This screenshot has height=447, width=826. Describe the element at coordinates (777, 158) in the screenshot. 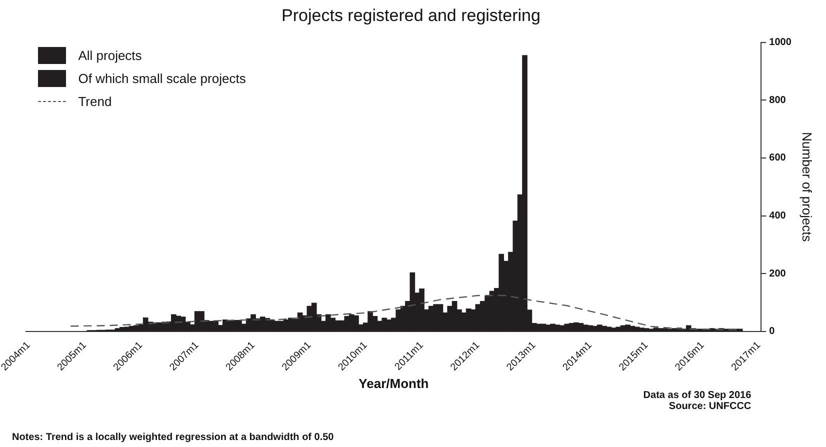

I see `y-tick-label: 600` at that location.